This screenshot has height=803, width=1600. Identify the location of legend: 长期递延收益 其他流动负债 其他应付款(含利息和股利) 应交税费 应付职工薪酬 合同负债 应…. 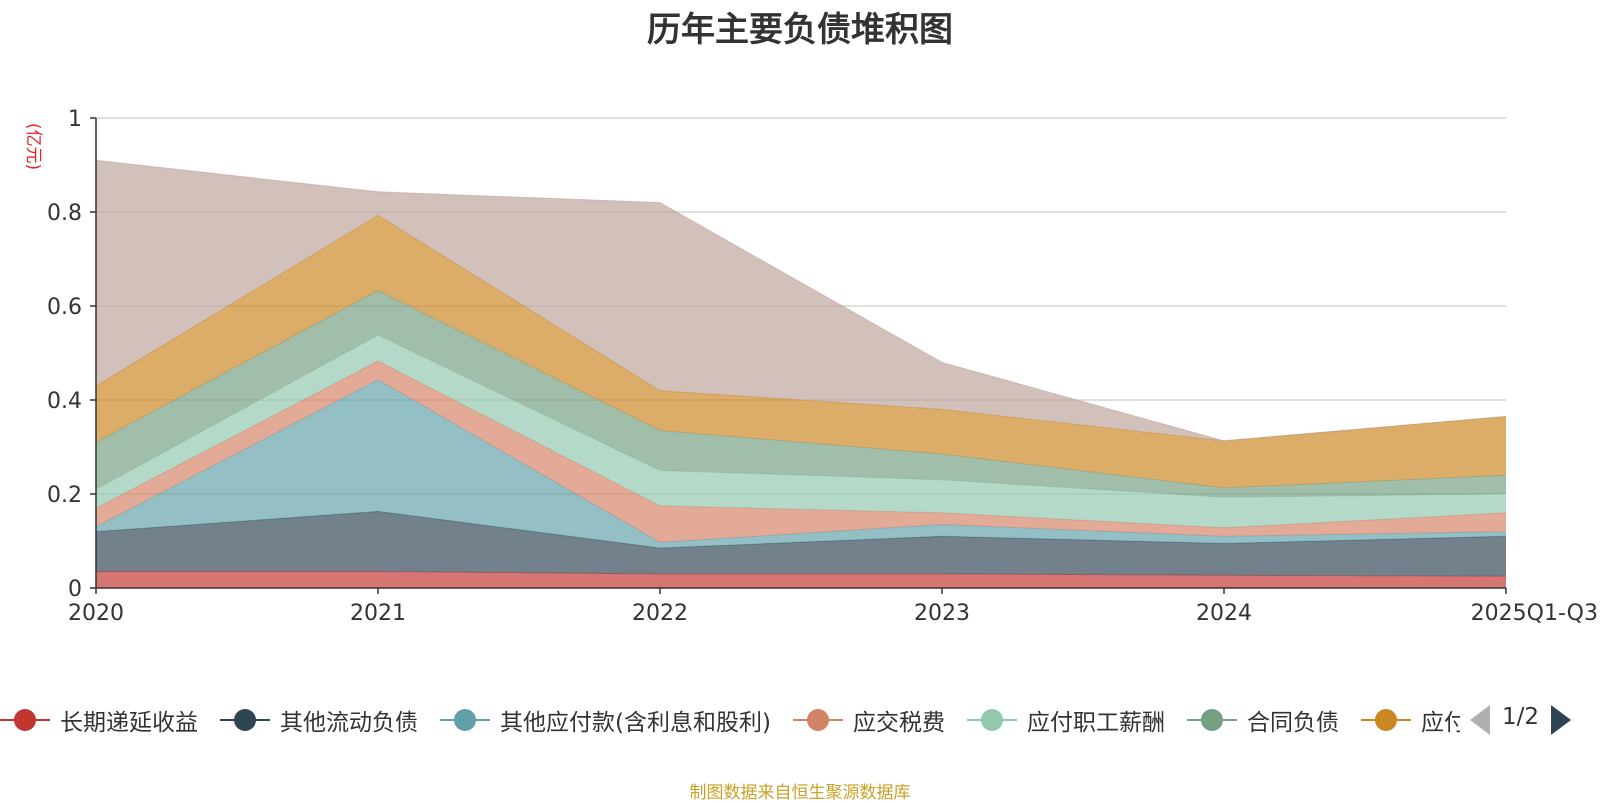
(800, 720).